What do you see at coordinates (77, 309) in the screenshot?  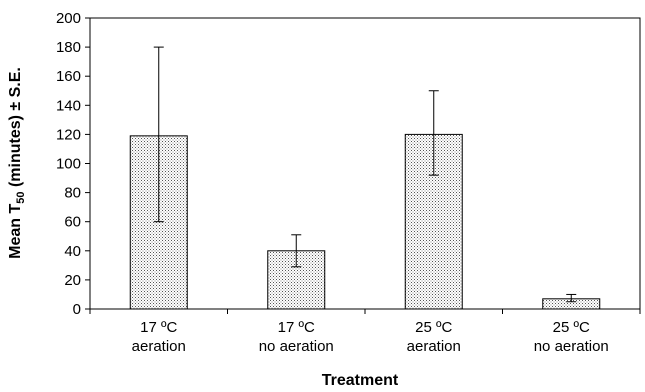 I see `y-tick-label: 0` at bounding box center [77, 309].